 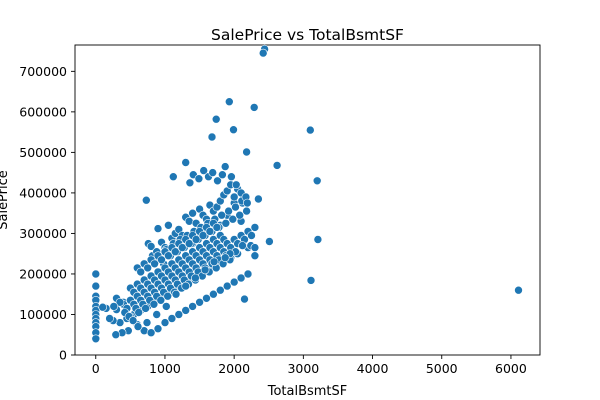 What do you see at coordinates (96, 368) in the screenshot?
I see `x-tick-label: 0` at bounding box center [96, 368].